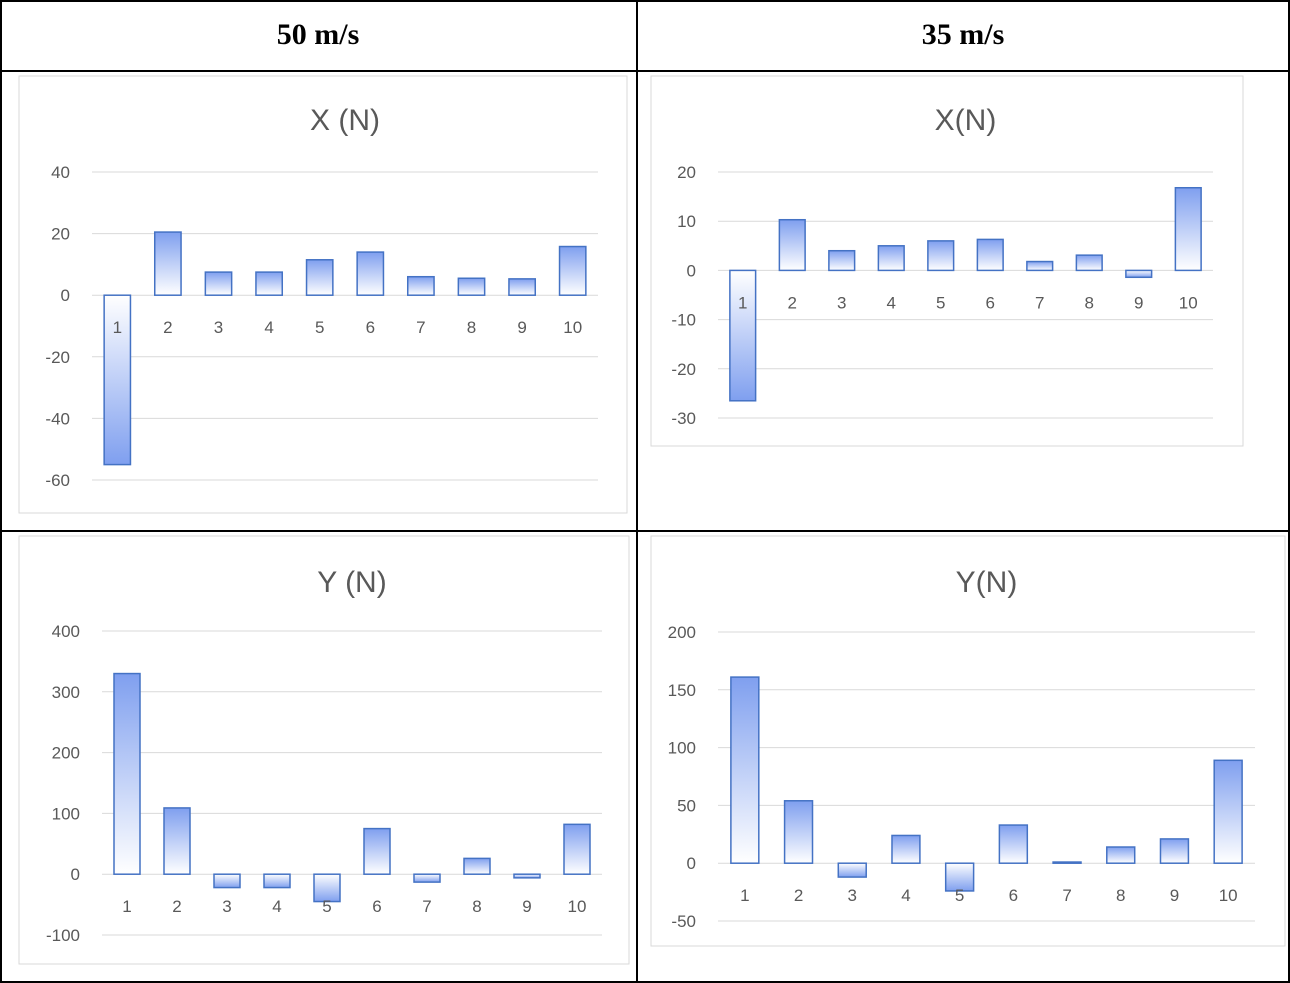  Describe the element at coordinates (637, 491) in the screenshot. I see `table-column-divider` at that location.